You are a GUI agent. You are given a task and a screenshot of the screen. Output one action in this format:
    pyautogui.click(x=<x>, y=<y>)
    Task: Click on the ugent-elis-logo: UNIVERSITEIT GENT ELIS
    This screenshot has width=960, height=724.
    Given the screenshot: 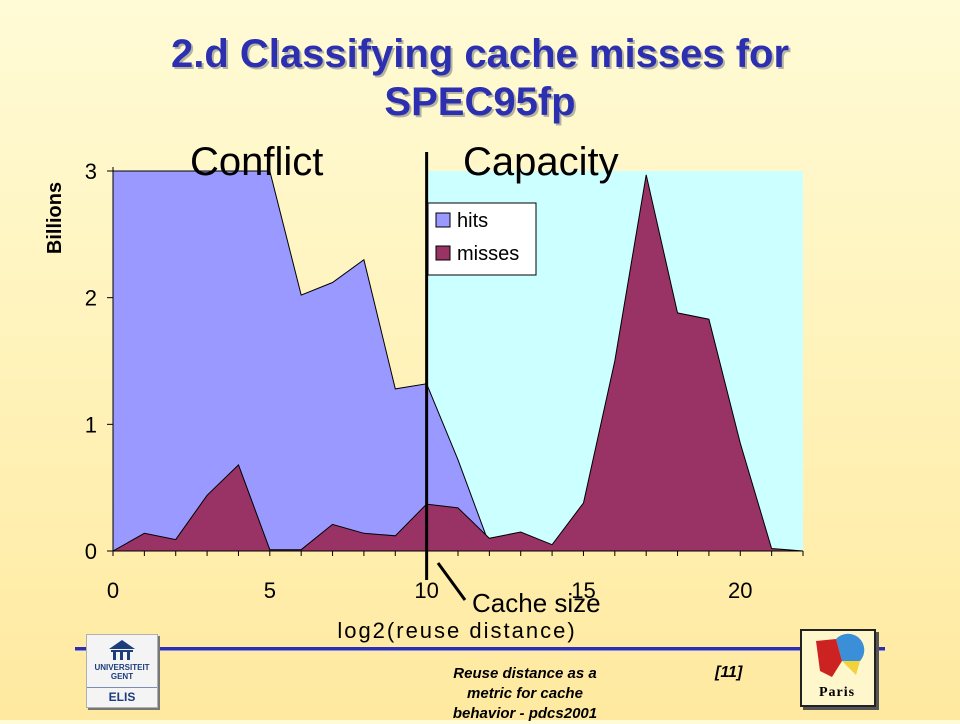 What is the action you would take?
    pyautogui.click(x=122, y=671)
    